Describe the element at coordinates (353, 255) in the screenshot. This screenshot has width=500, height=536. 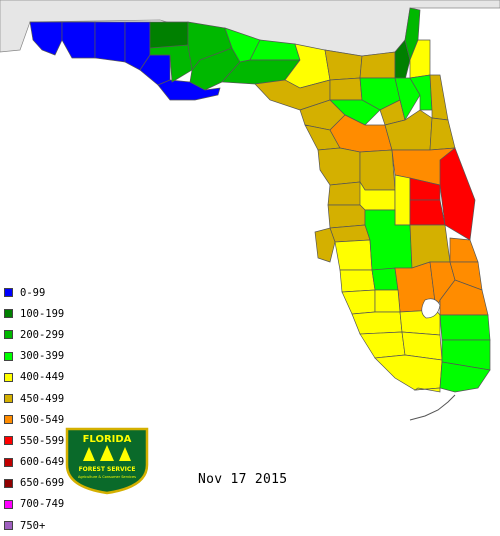
I see `county-hillsborough` at that location.